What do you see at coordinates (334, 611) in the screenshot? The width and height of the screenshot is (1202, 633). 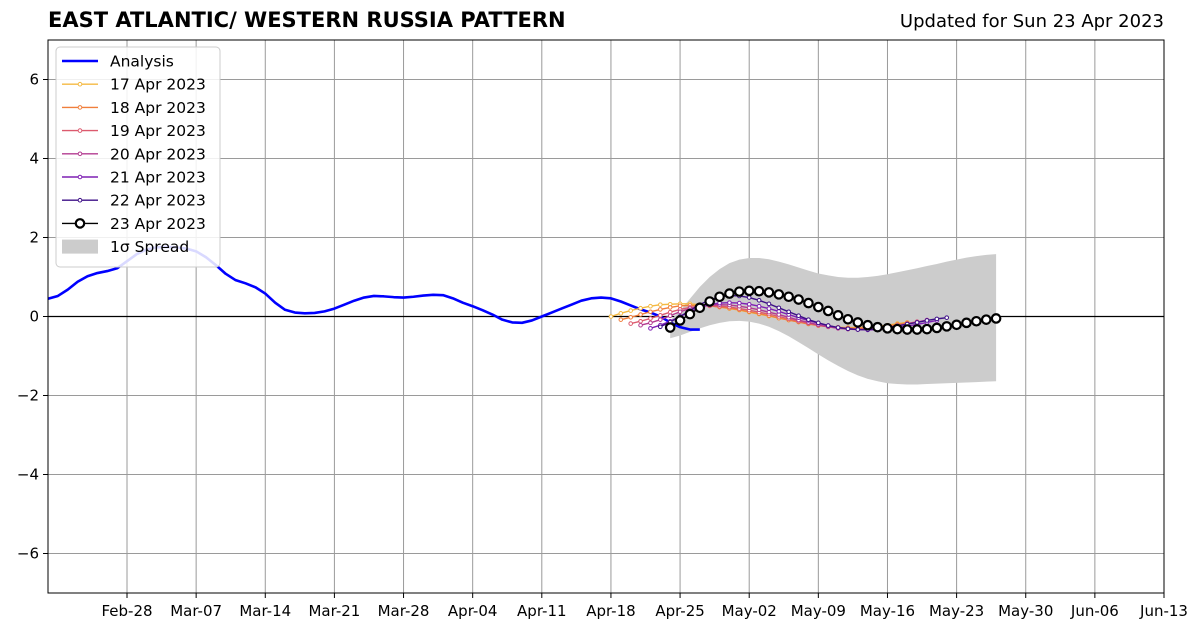 I see `x-tick-label: Mar-21` at bounding box center [334, 611].